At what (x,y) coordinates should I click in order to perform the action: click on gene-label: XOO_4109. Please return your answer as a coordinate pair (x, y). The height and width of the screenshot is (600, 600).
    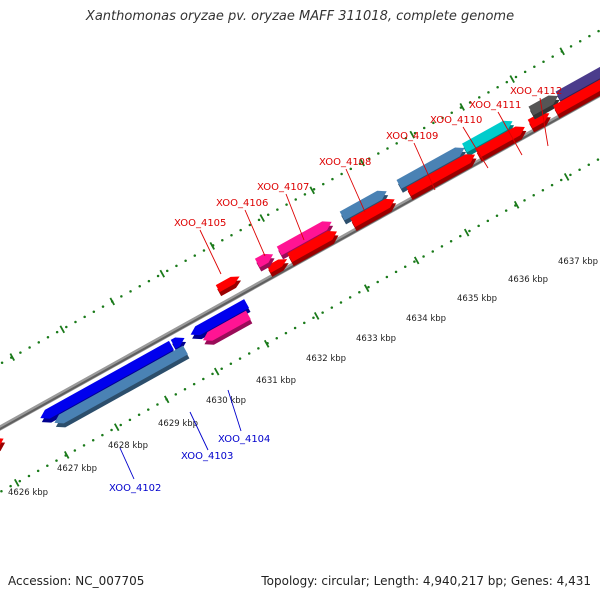
    Looking at the image, I should click on (412, 136).